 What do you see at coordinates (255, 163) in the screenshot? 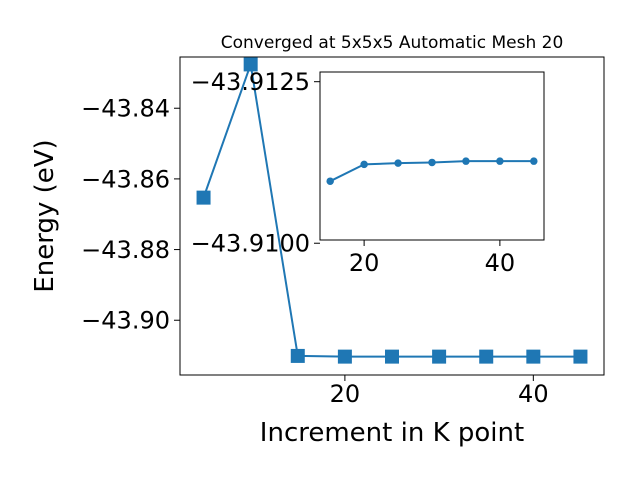
I see `inset-y-ticks: −43.9125 −43.9100` at bounding box center [255, 163].